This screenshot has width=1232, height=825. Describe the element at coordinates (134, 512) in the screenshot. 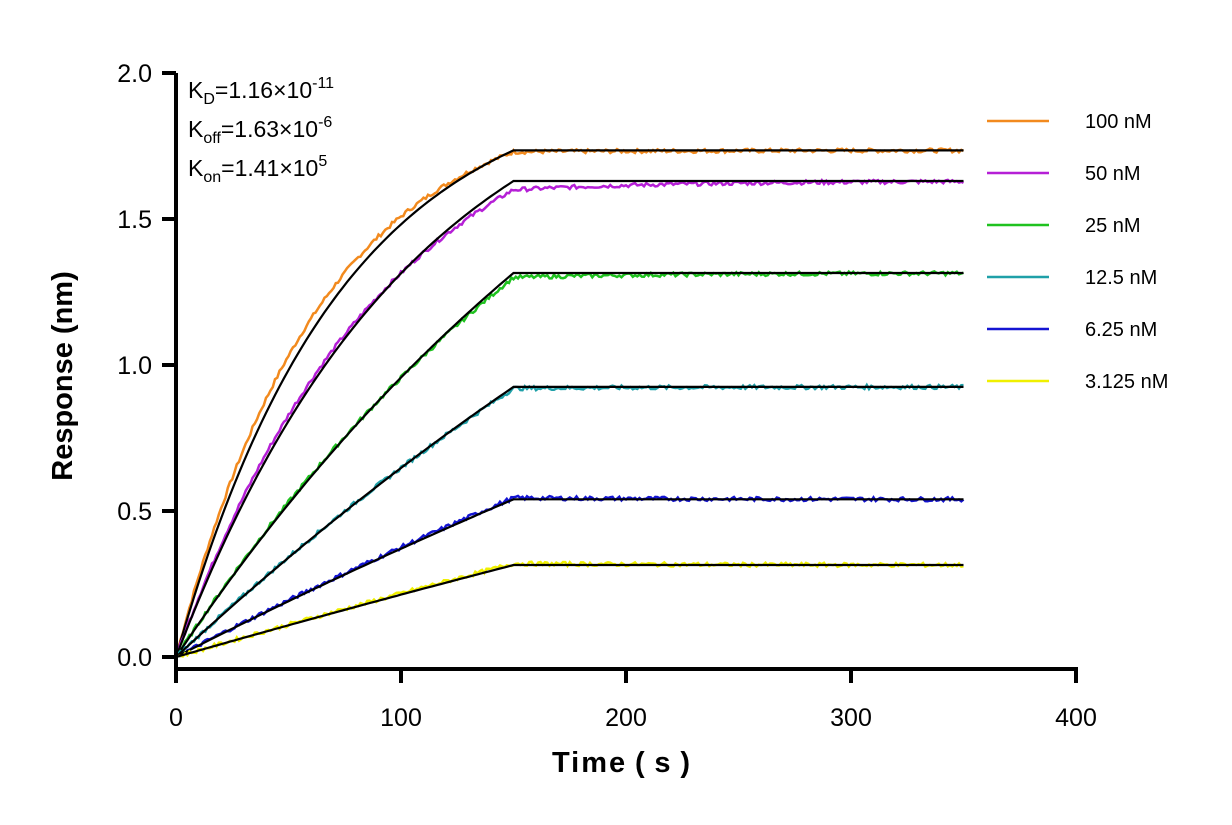

I see `y-tick-label: 0.5` at that location.